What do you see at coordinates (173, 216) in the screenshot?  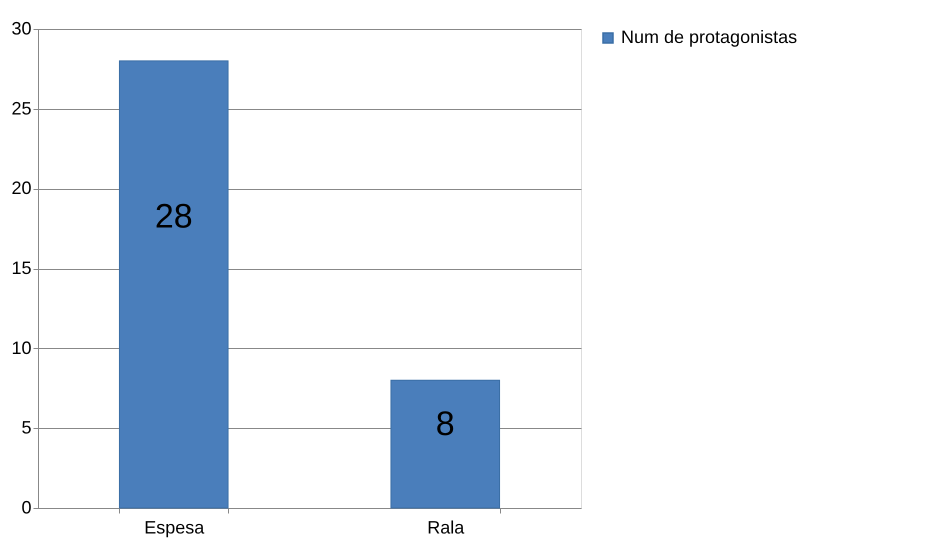 I see `data-label: 28` at bounding box center [173, 216].